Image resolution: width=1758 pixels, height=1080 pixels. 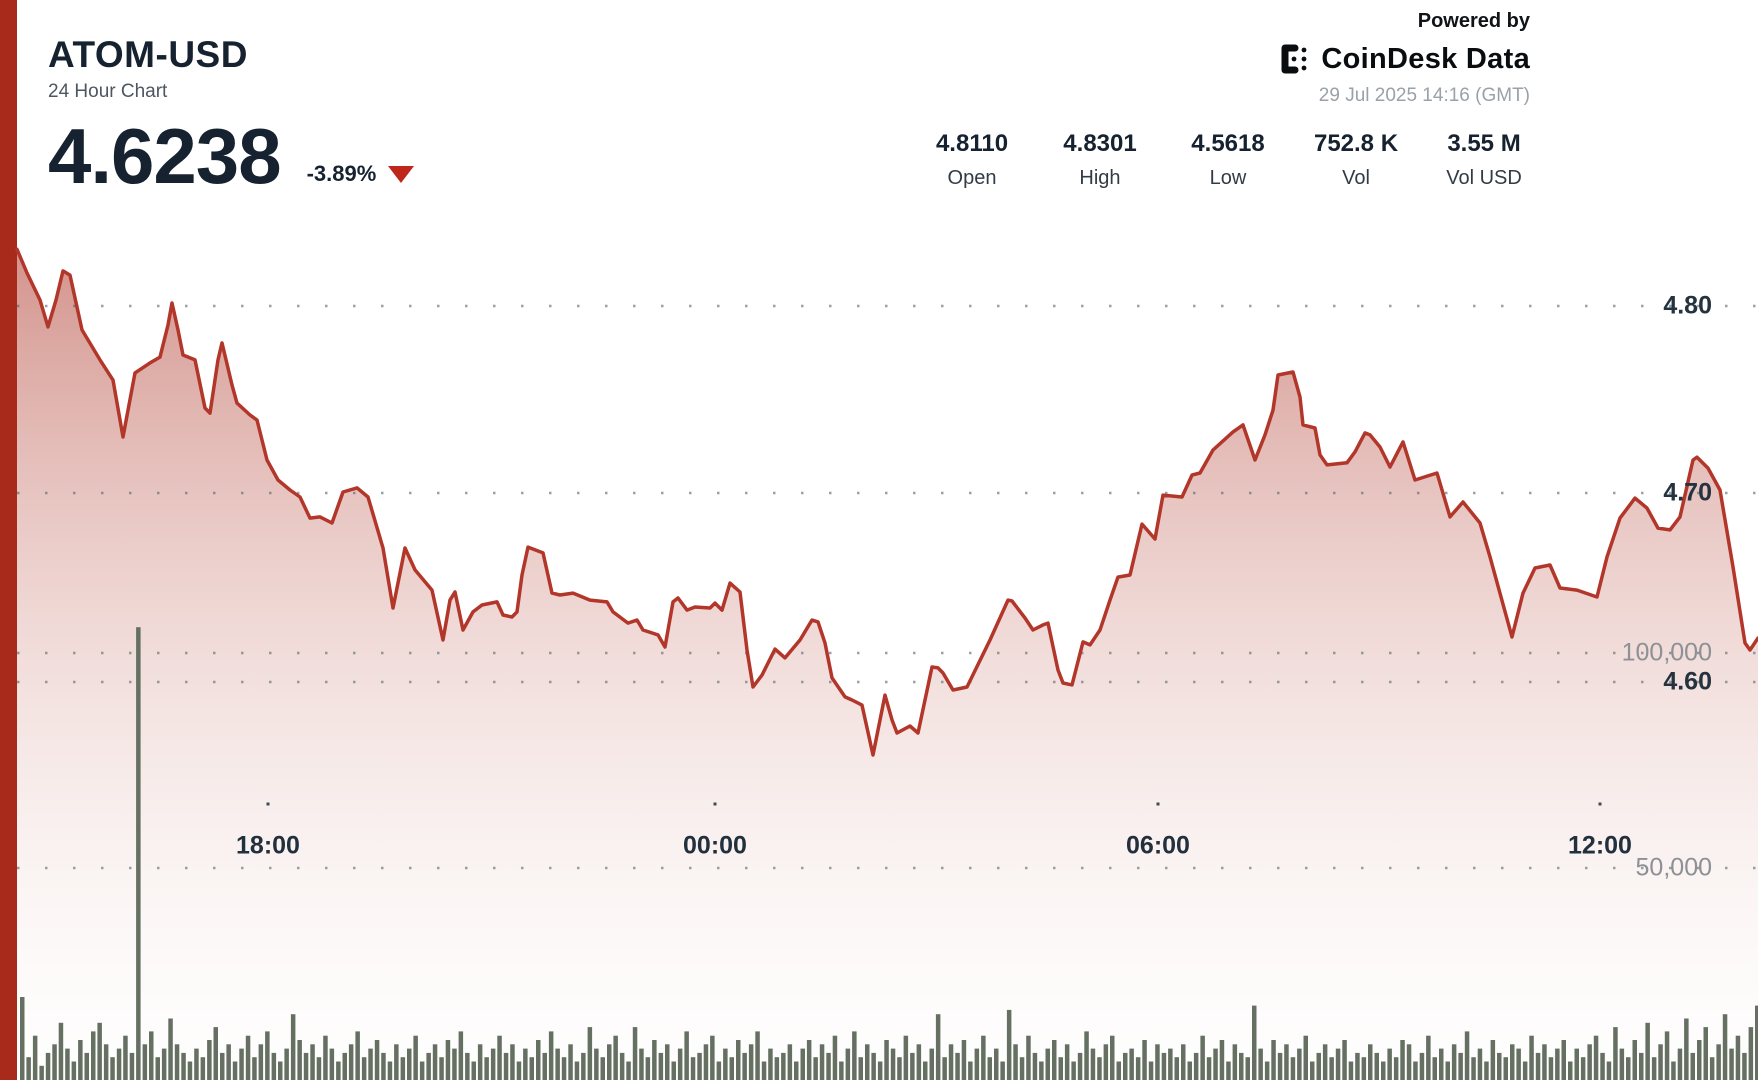 I want to click on stat-value: 4.8301, so click(x=1100, y=143).